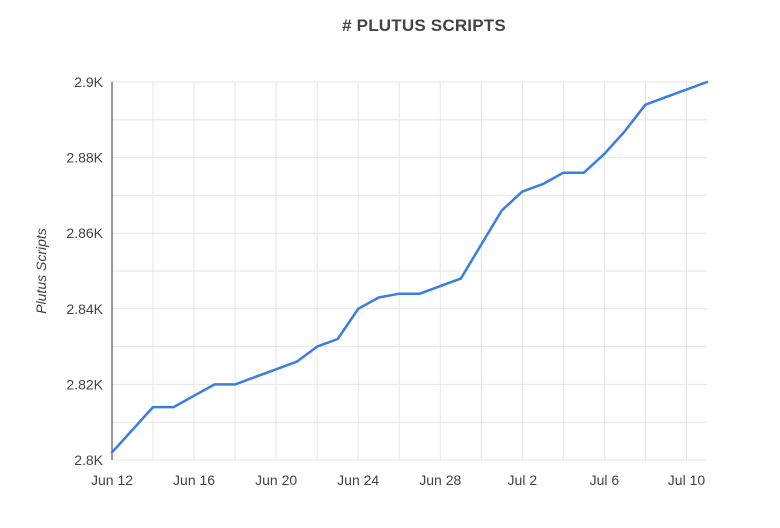  Describe the element at coordinates (523, 480) in the screenshot. I see `x-tick-label: Jul 2` at that location.